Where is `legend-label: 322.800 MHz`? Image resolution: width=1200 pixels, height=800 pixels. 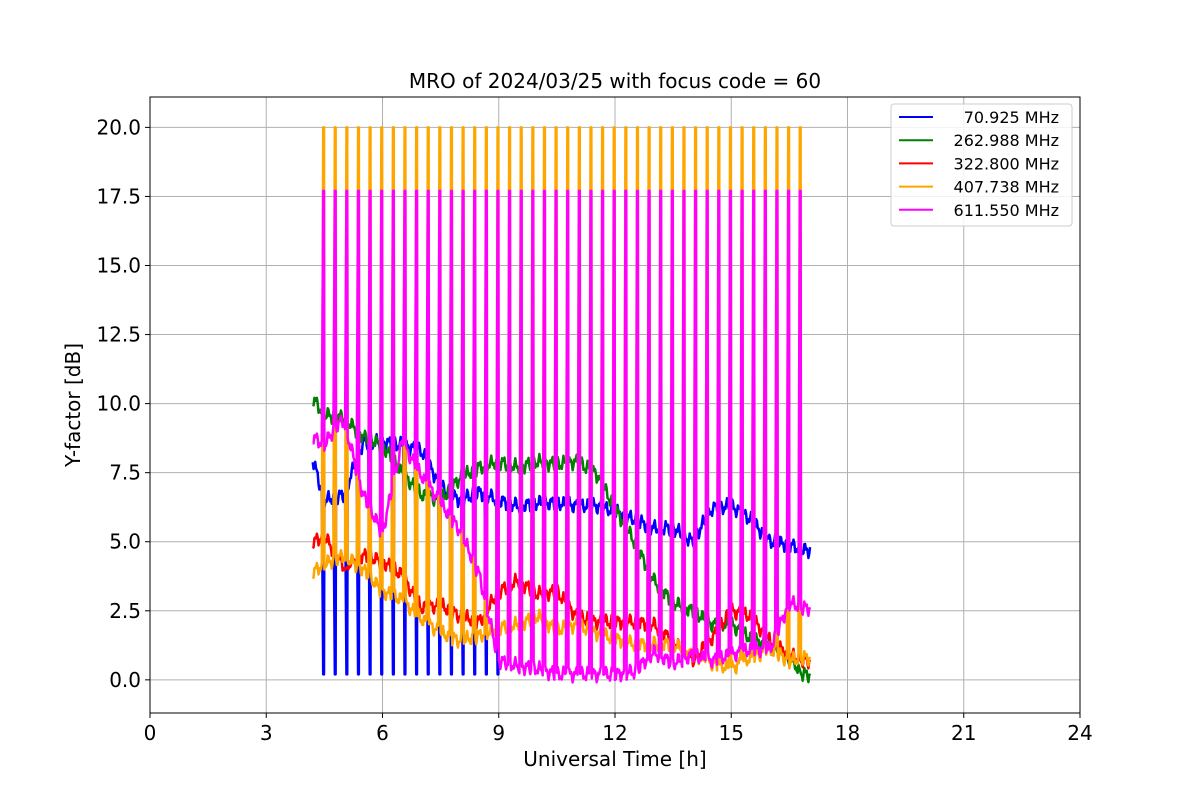 legend-label: 322.800 MHz is located at coordinates (1006, 163).